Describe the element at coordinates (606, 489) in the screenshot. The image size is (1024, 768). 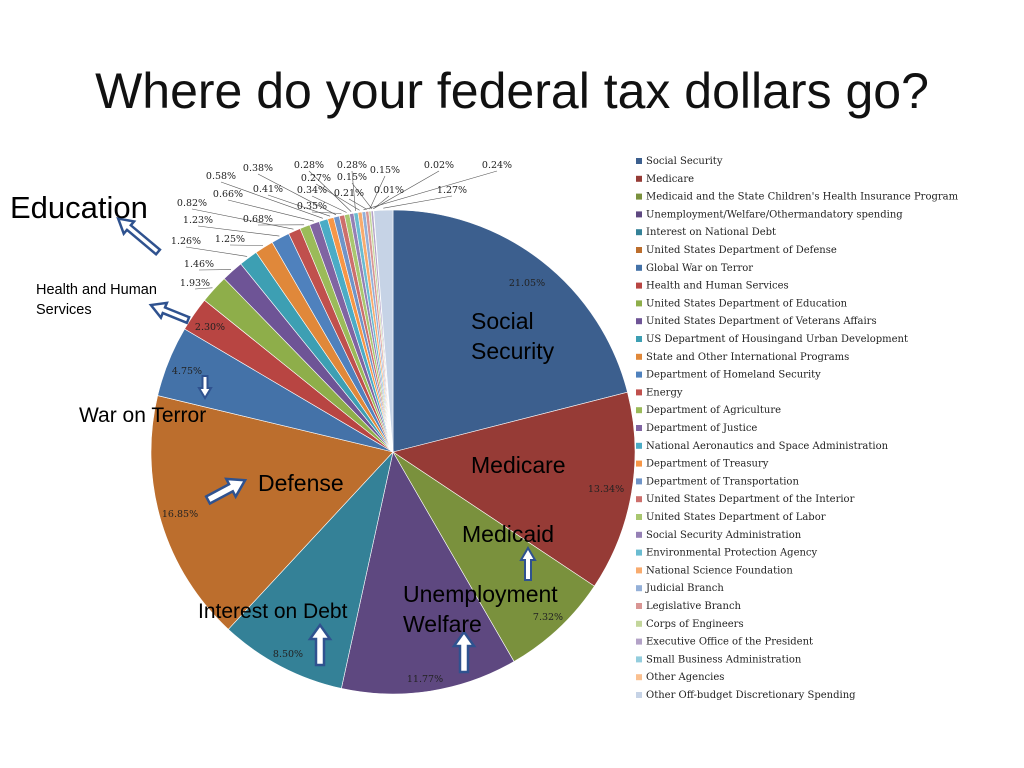
I see `pct-label-medicare: 13.34%` at that location.